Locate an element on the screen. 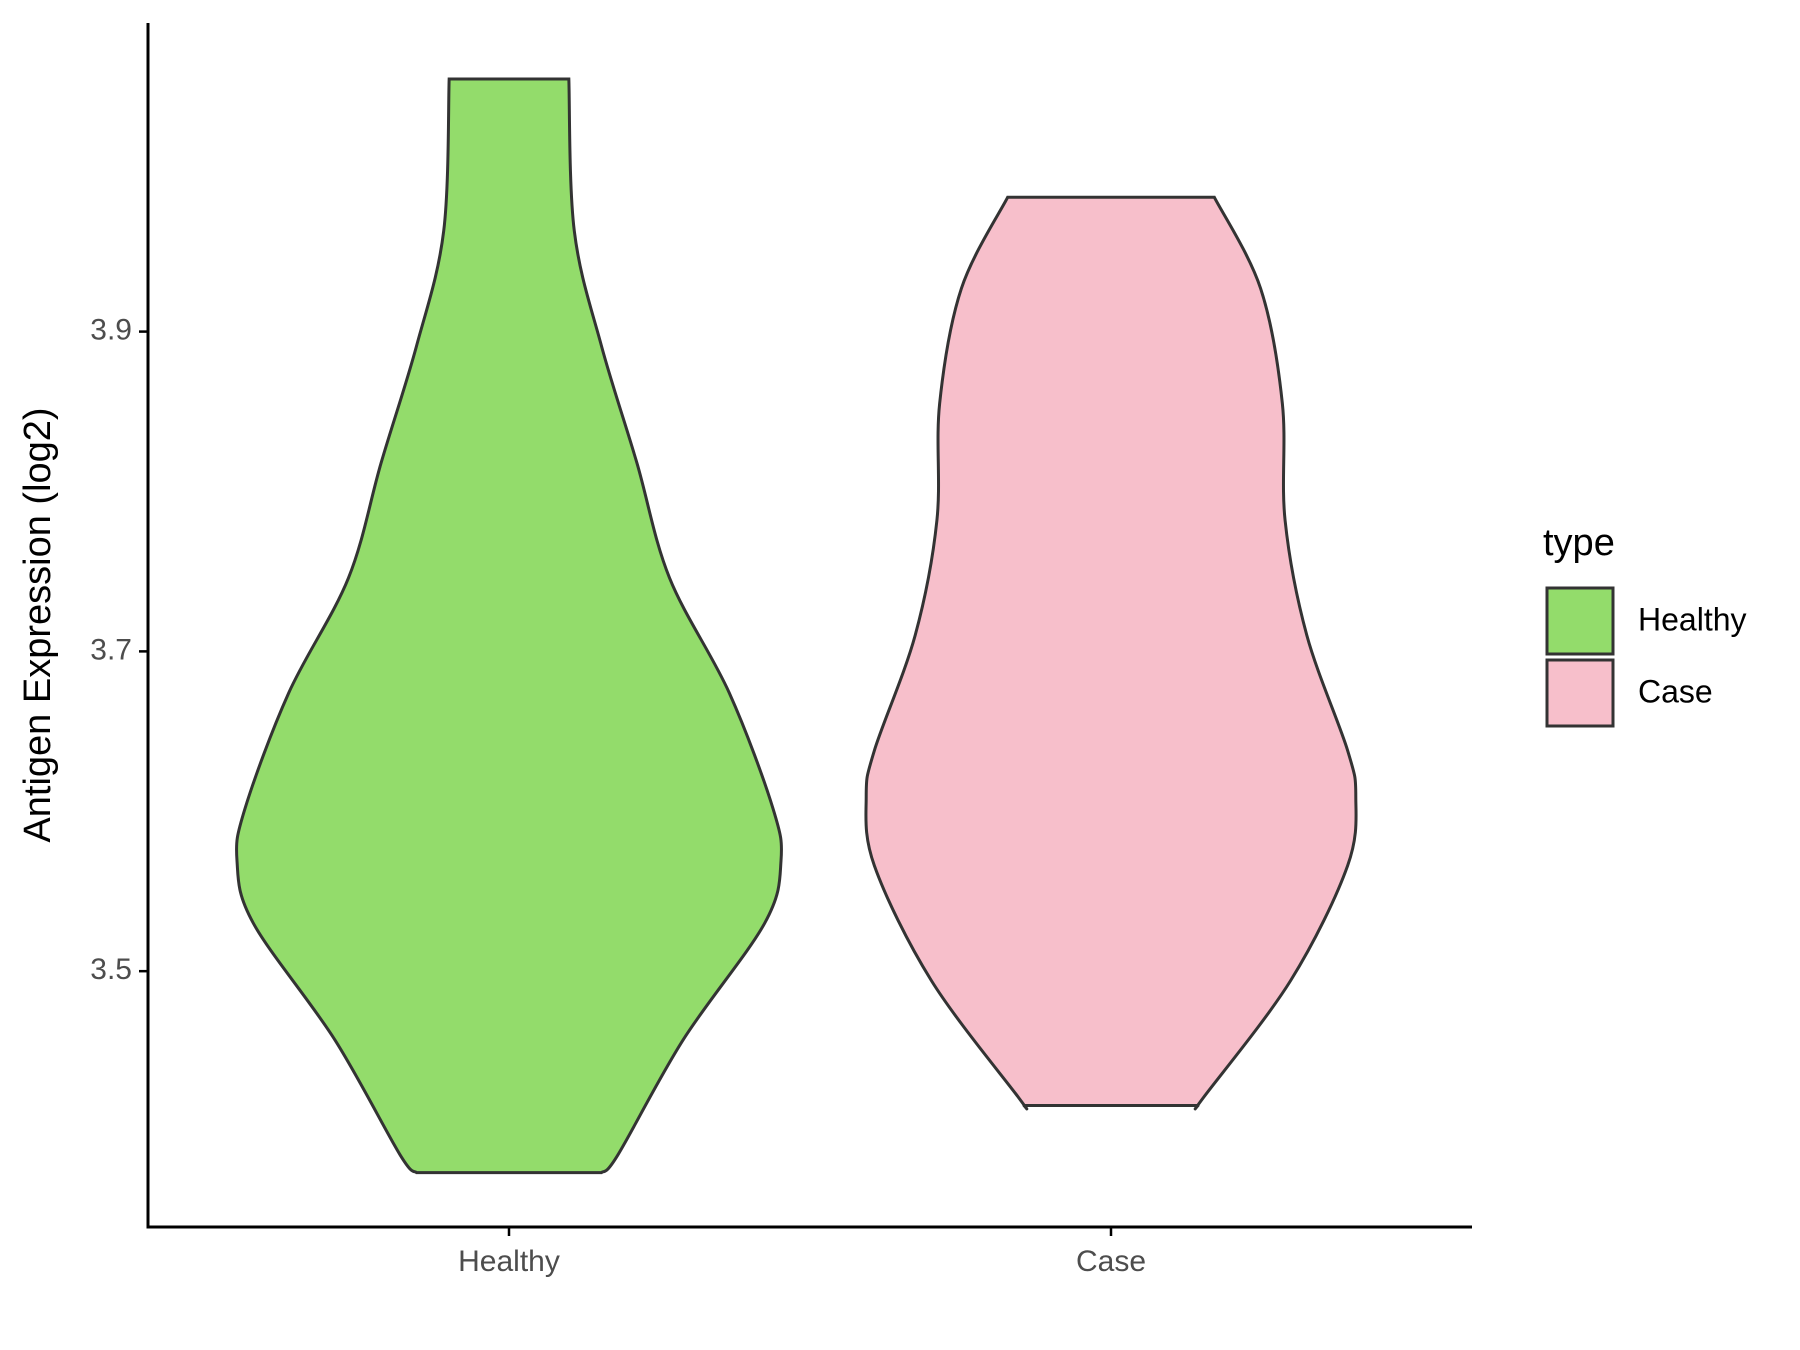  x-tick-label: Case is located at coordinates (1111, 1261).